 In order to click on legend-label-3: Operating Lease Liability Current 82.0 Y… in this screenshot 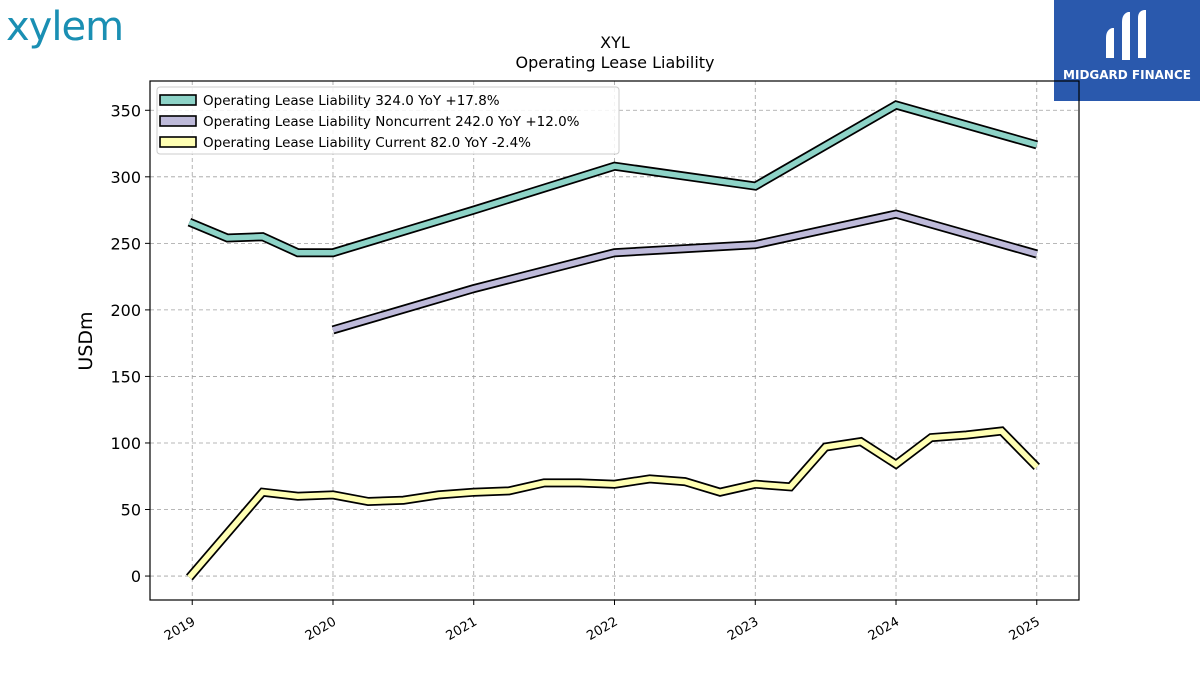, I will do `click(367, 143)`.